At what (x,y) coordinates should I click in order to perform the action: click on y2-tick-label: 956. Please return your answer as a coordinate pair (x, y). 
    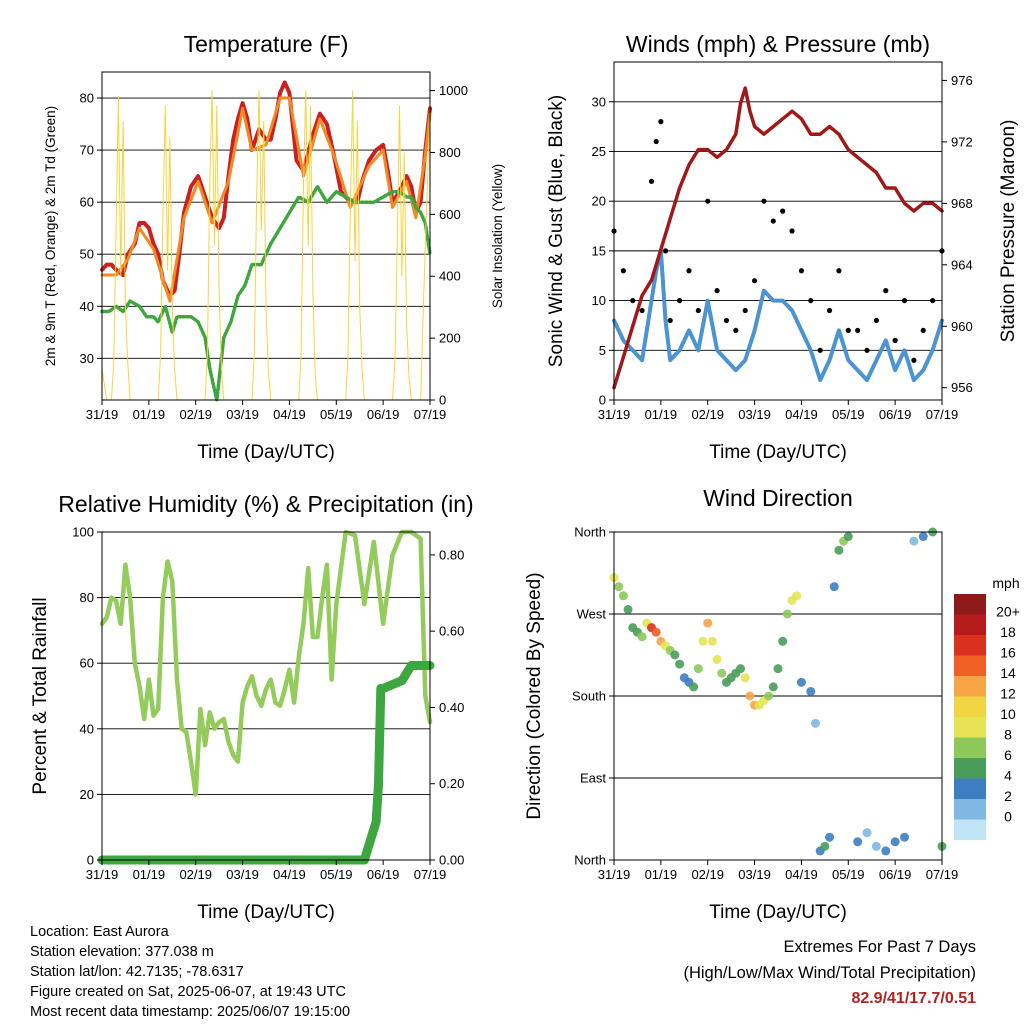
    Looking at the image, I should click on (962, 387).